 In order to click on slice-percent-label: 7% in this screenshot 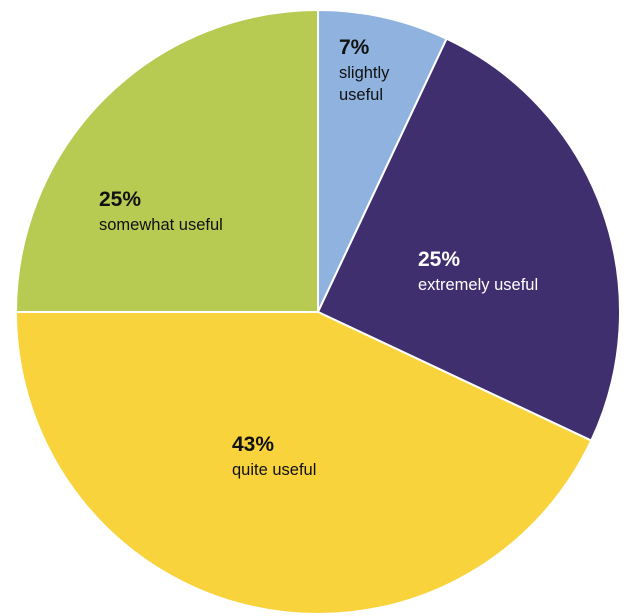, I will do `click(354, 47)`.